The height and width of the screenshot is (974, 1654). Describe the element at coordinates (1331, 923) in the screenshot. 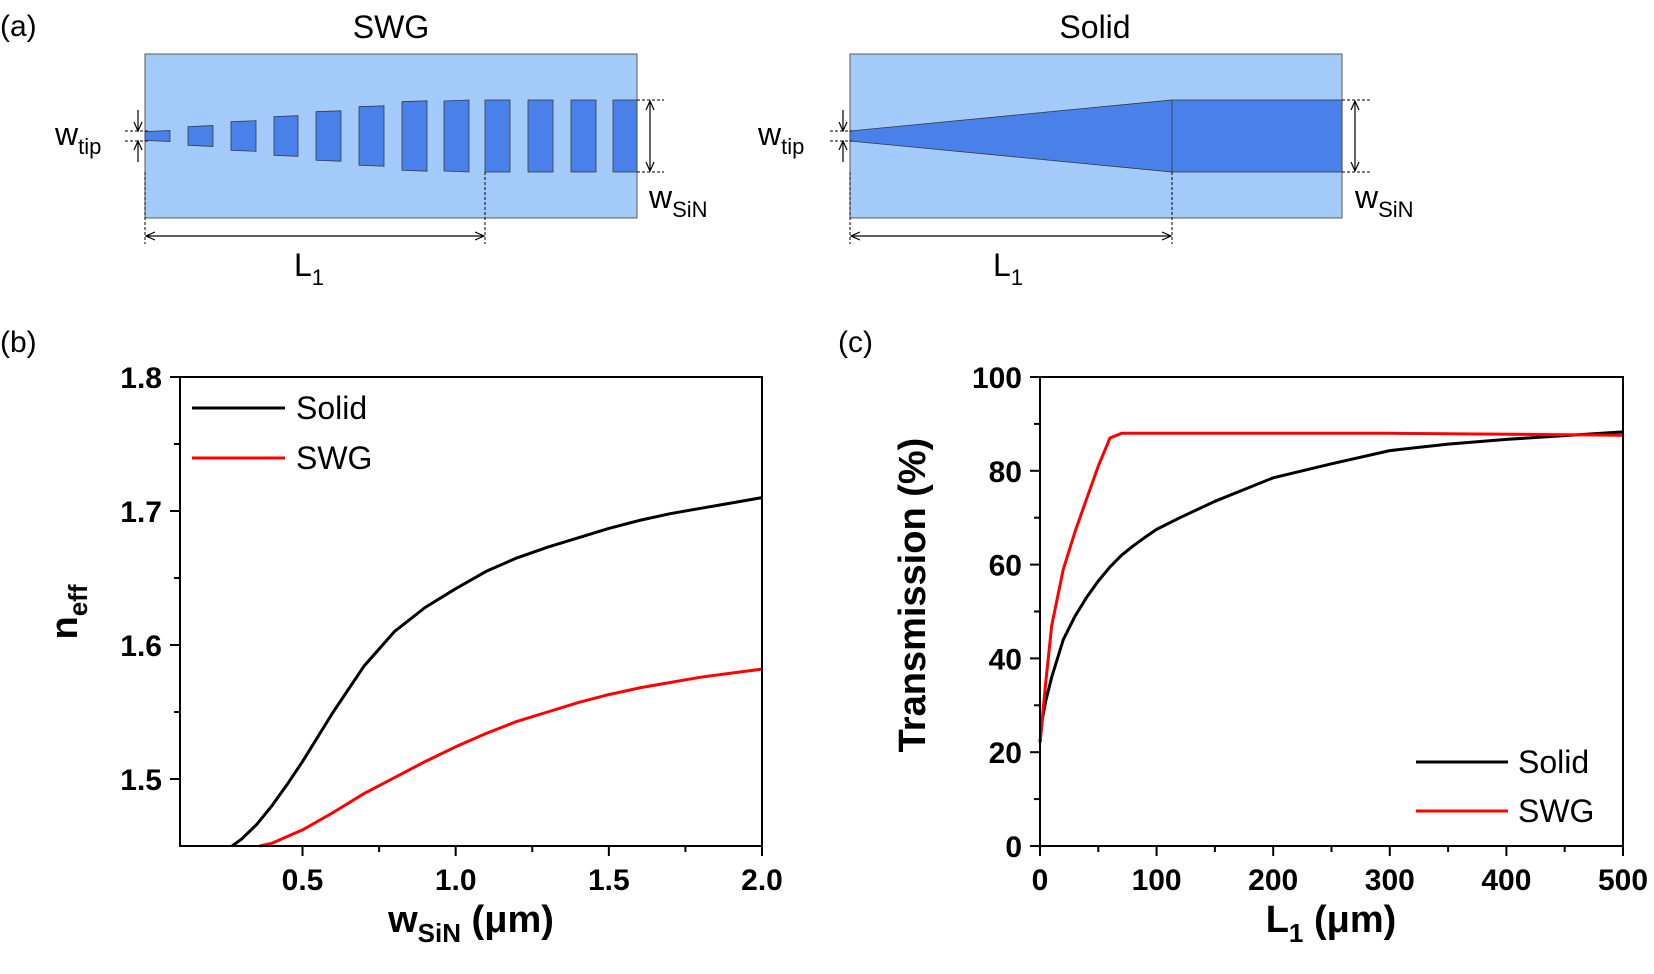

I see `chart-c-xlabel: L1 (μm)` at that location.